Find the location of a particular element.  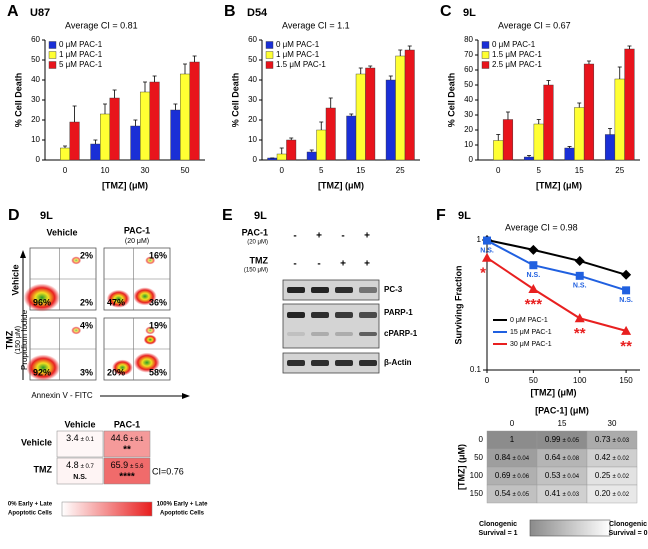

annotation: Average CI = 0.98 is located at coordinates (541, 227).